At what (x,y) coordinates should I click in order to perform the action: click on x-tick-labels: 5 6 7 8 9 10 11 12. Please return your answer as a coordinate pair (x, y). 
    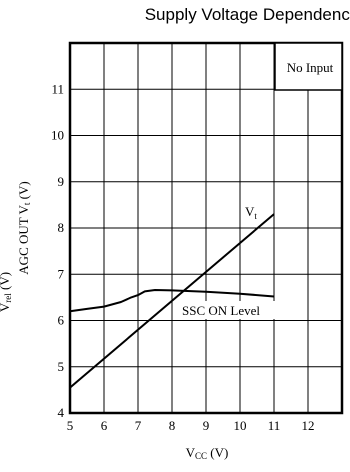
    Looking at the image, I should click on (191, 425).